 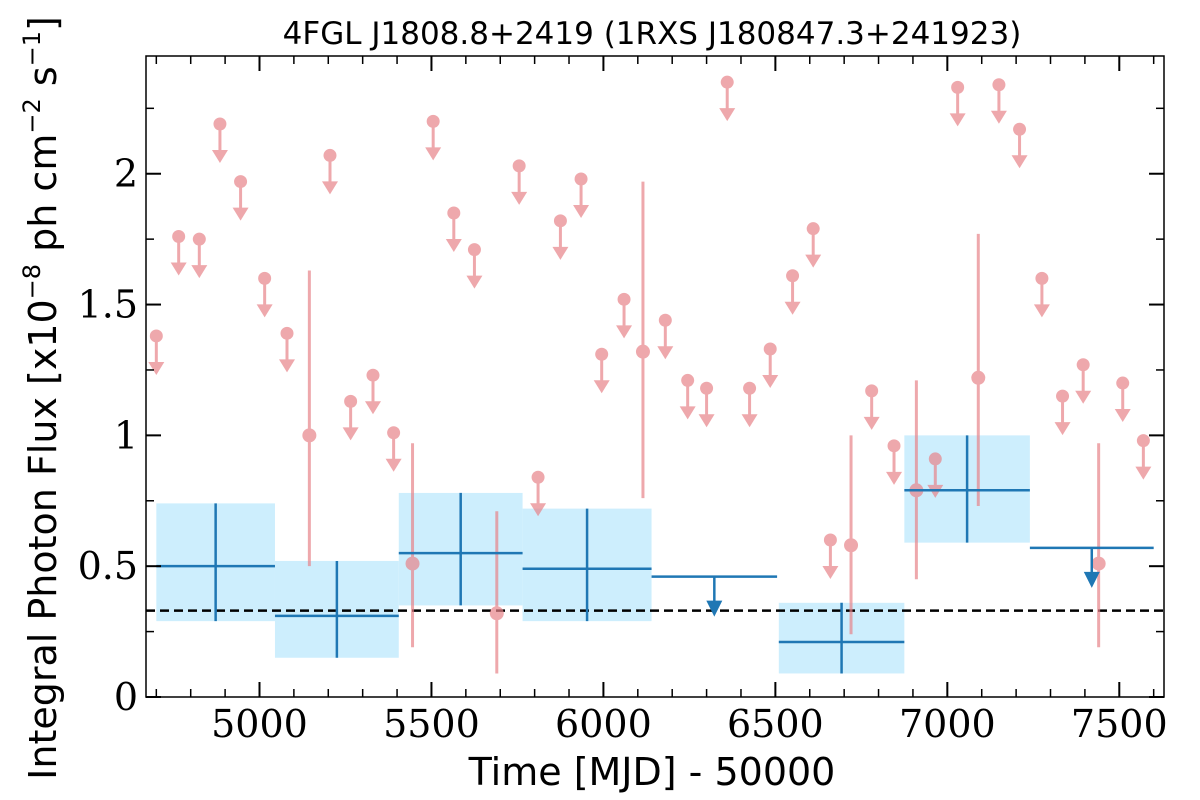 I want to click on y-axis-label: Integral Photon Flux [x10−8 ph cm−2 s−1], so click(x=41, y=398).